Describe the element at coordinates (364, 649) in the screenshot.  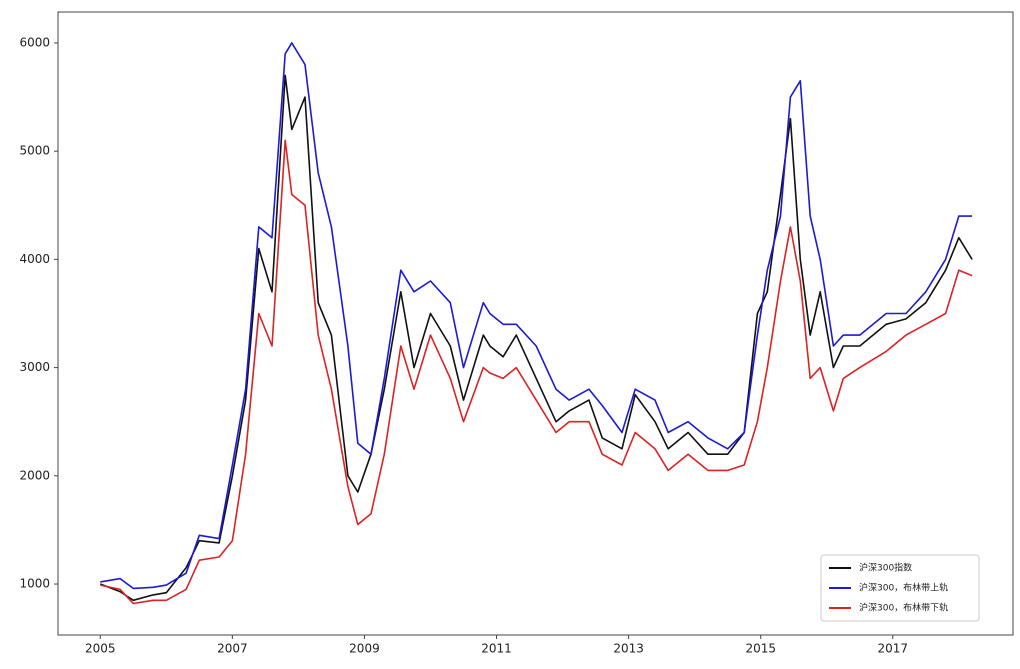
I see `x-tick-label: 2009` at that location.